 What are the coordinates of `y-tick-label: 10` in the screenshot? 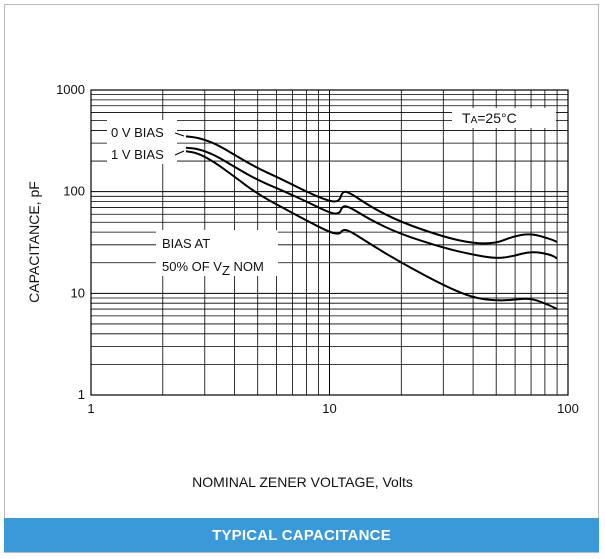 It's located at (78, 292).